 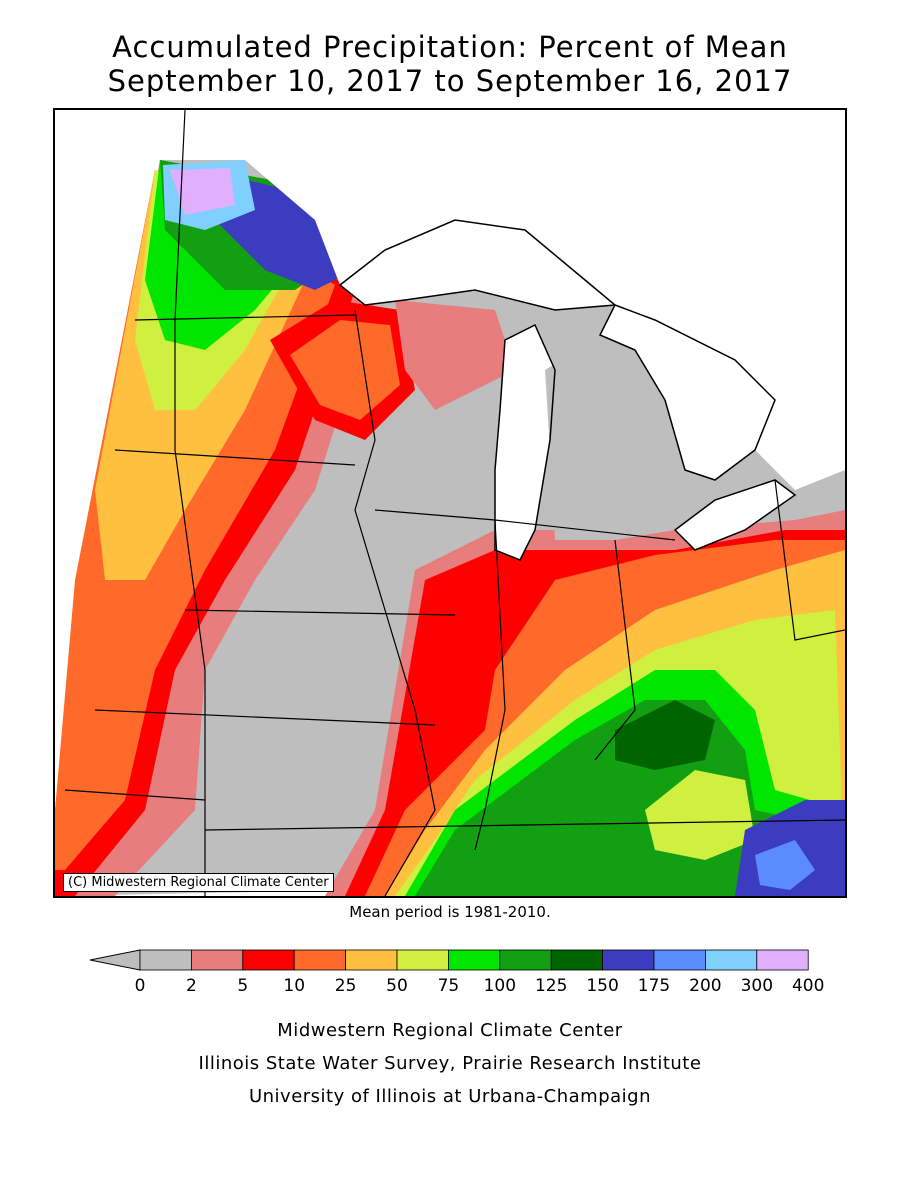 What do you see at coordinates (602, 986) in the screenshot?
I see `legend-tick-label: 150` at bounding box center [602, 986].